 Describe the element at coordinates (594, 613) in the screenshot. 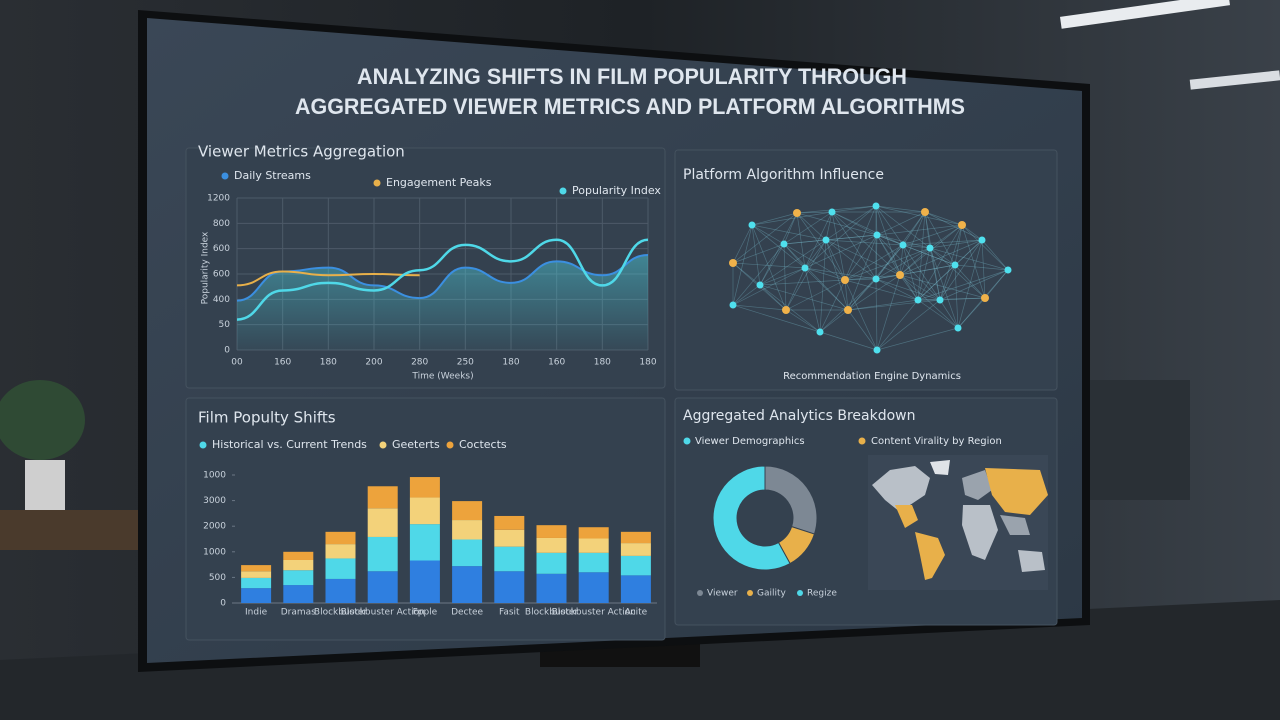

I see `x-tick-label: Blockbuster Action` at that location.